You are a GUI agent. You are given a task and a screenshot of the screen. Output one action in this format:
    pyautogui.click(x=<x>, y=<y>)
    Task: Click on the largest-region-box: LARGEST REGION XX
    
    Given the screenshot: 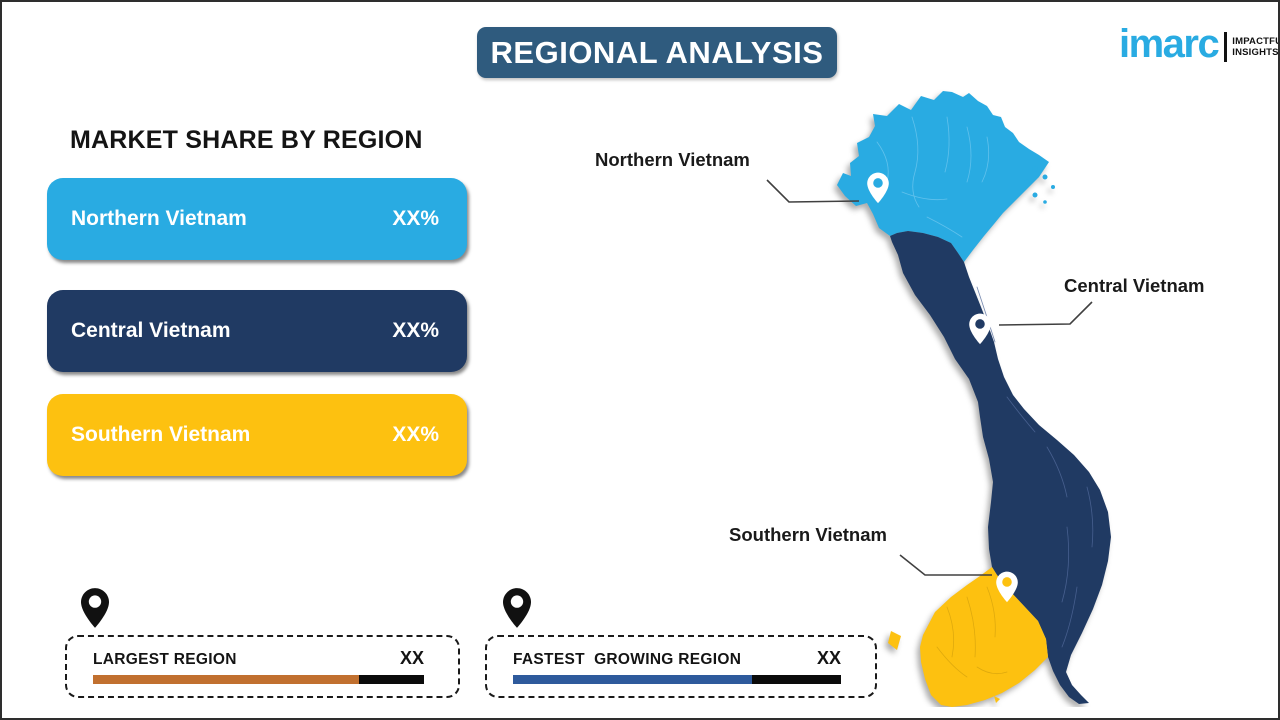 What is the action you would take?
    pyautogui.click(x=262, y=666)
    